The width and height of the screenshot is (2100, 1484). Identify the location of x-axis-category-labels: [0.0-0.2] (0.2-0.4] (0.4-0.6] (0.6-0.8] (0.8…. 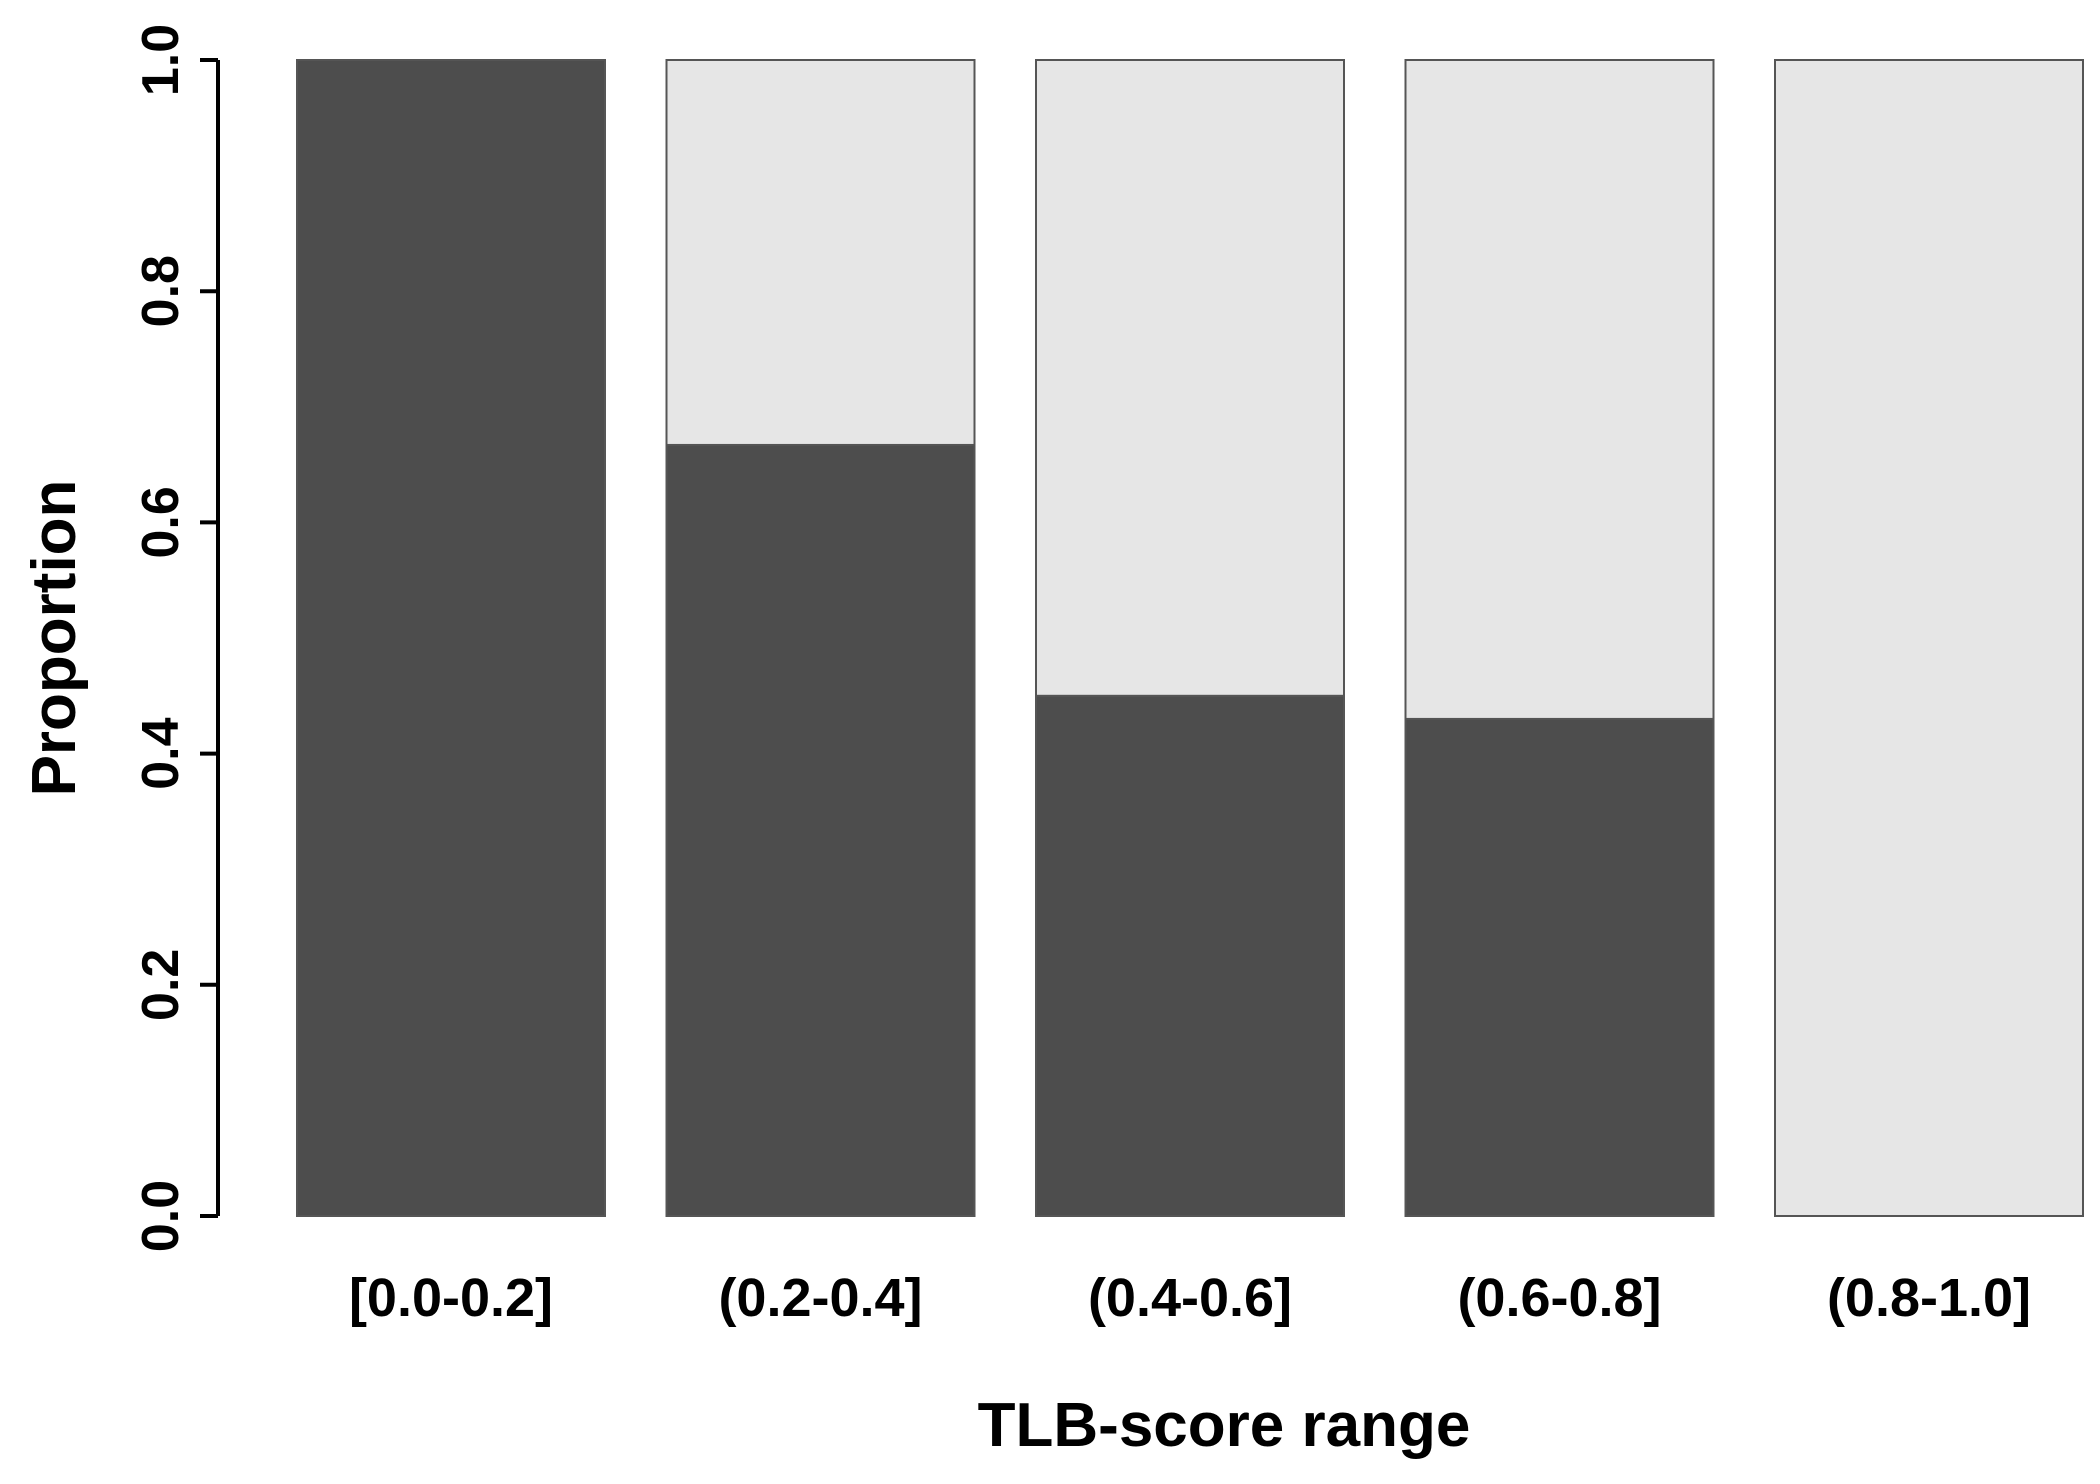
(1190, 1298).